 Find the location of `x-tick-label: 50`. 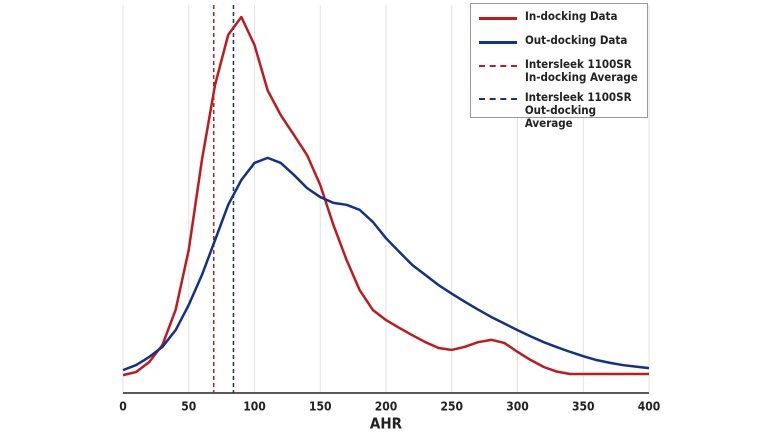

x-tick-label: 50 is located at coordinates (188, 407).